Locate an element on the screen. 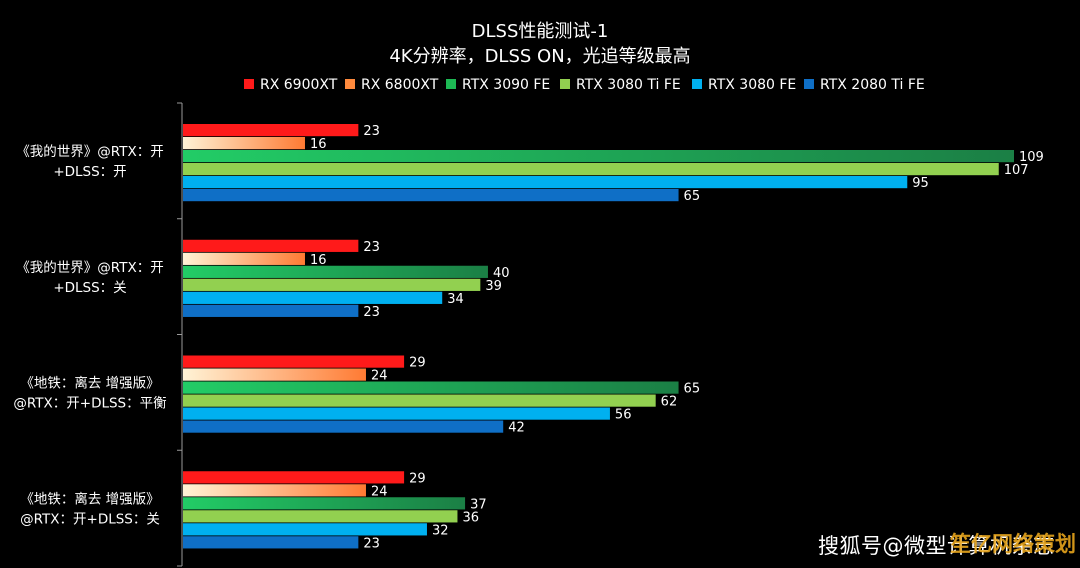 This screenshot has width=1080, height=568. data-label: 95 is located at coordinates (920, 183).